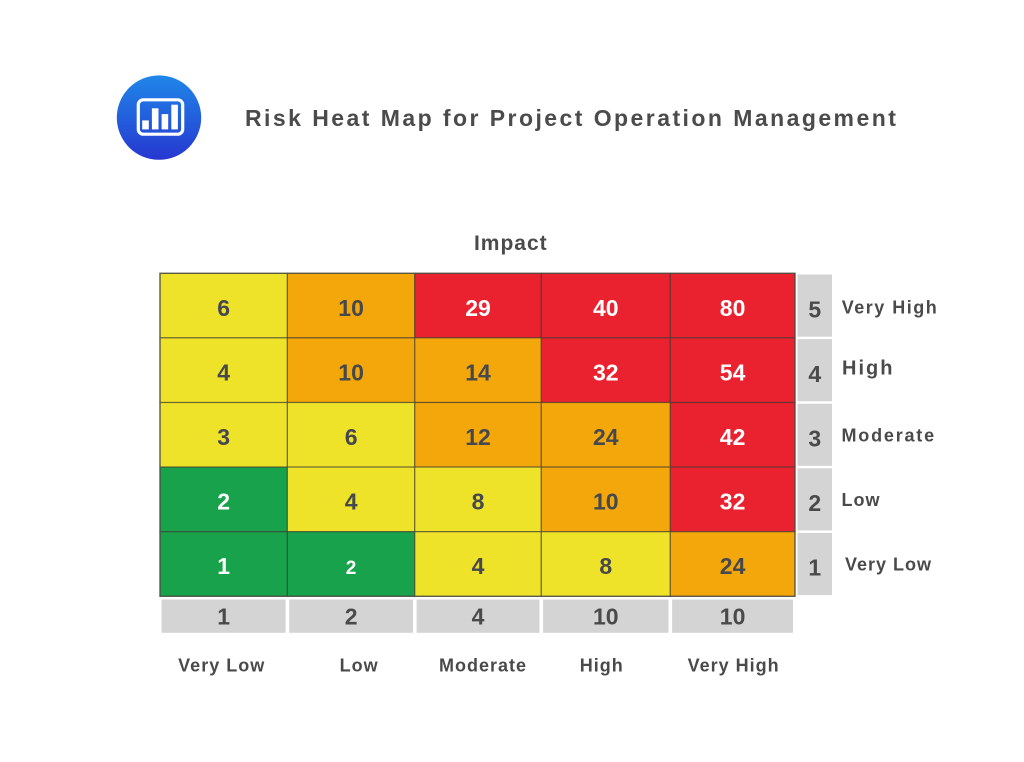  Describe the element at coordinates (478, 437) in the screenshot. I see `svg-text: 12` at that location.